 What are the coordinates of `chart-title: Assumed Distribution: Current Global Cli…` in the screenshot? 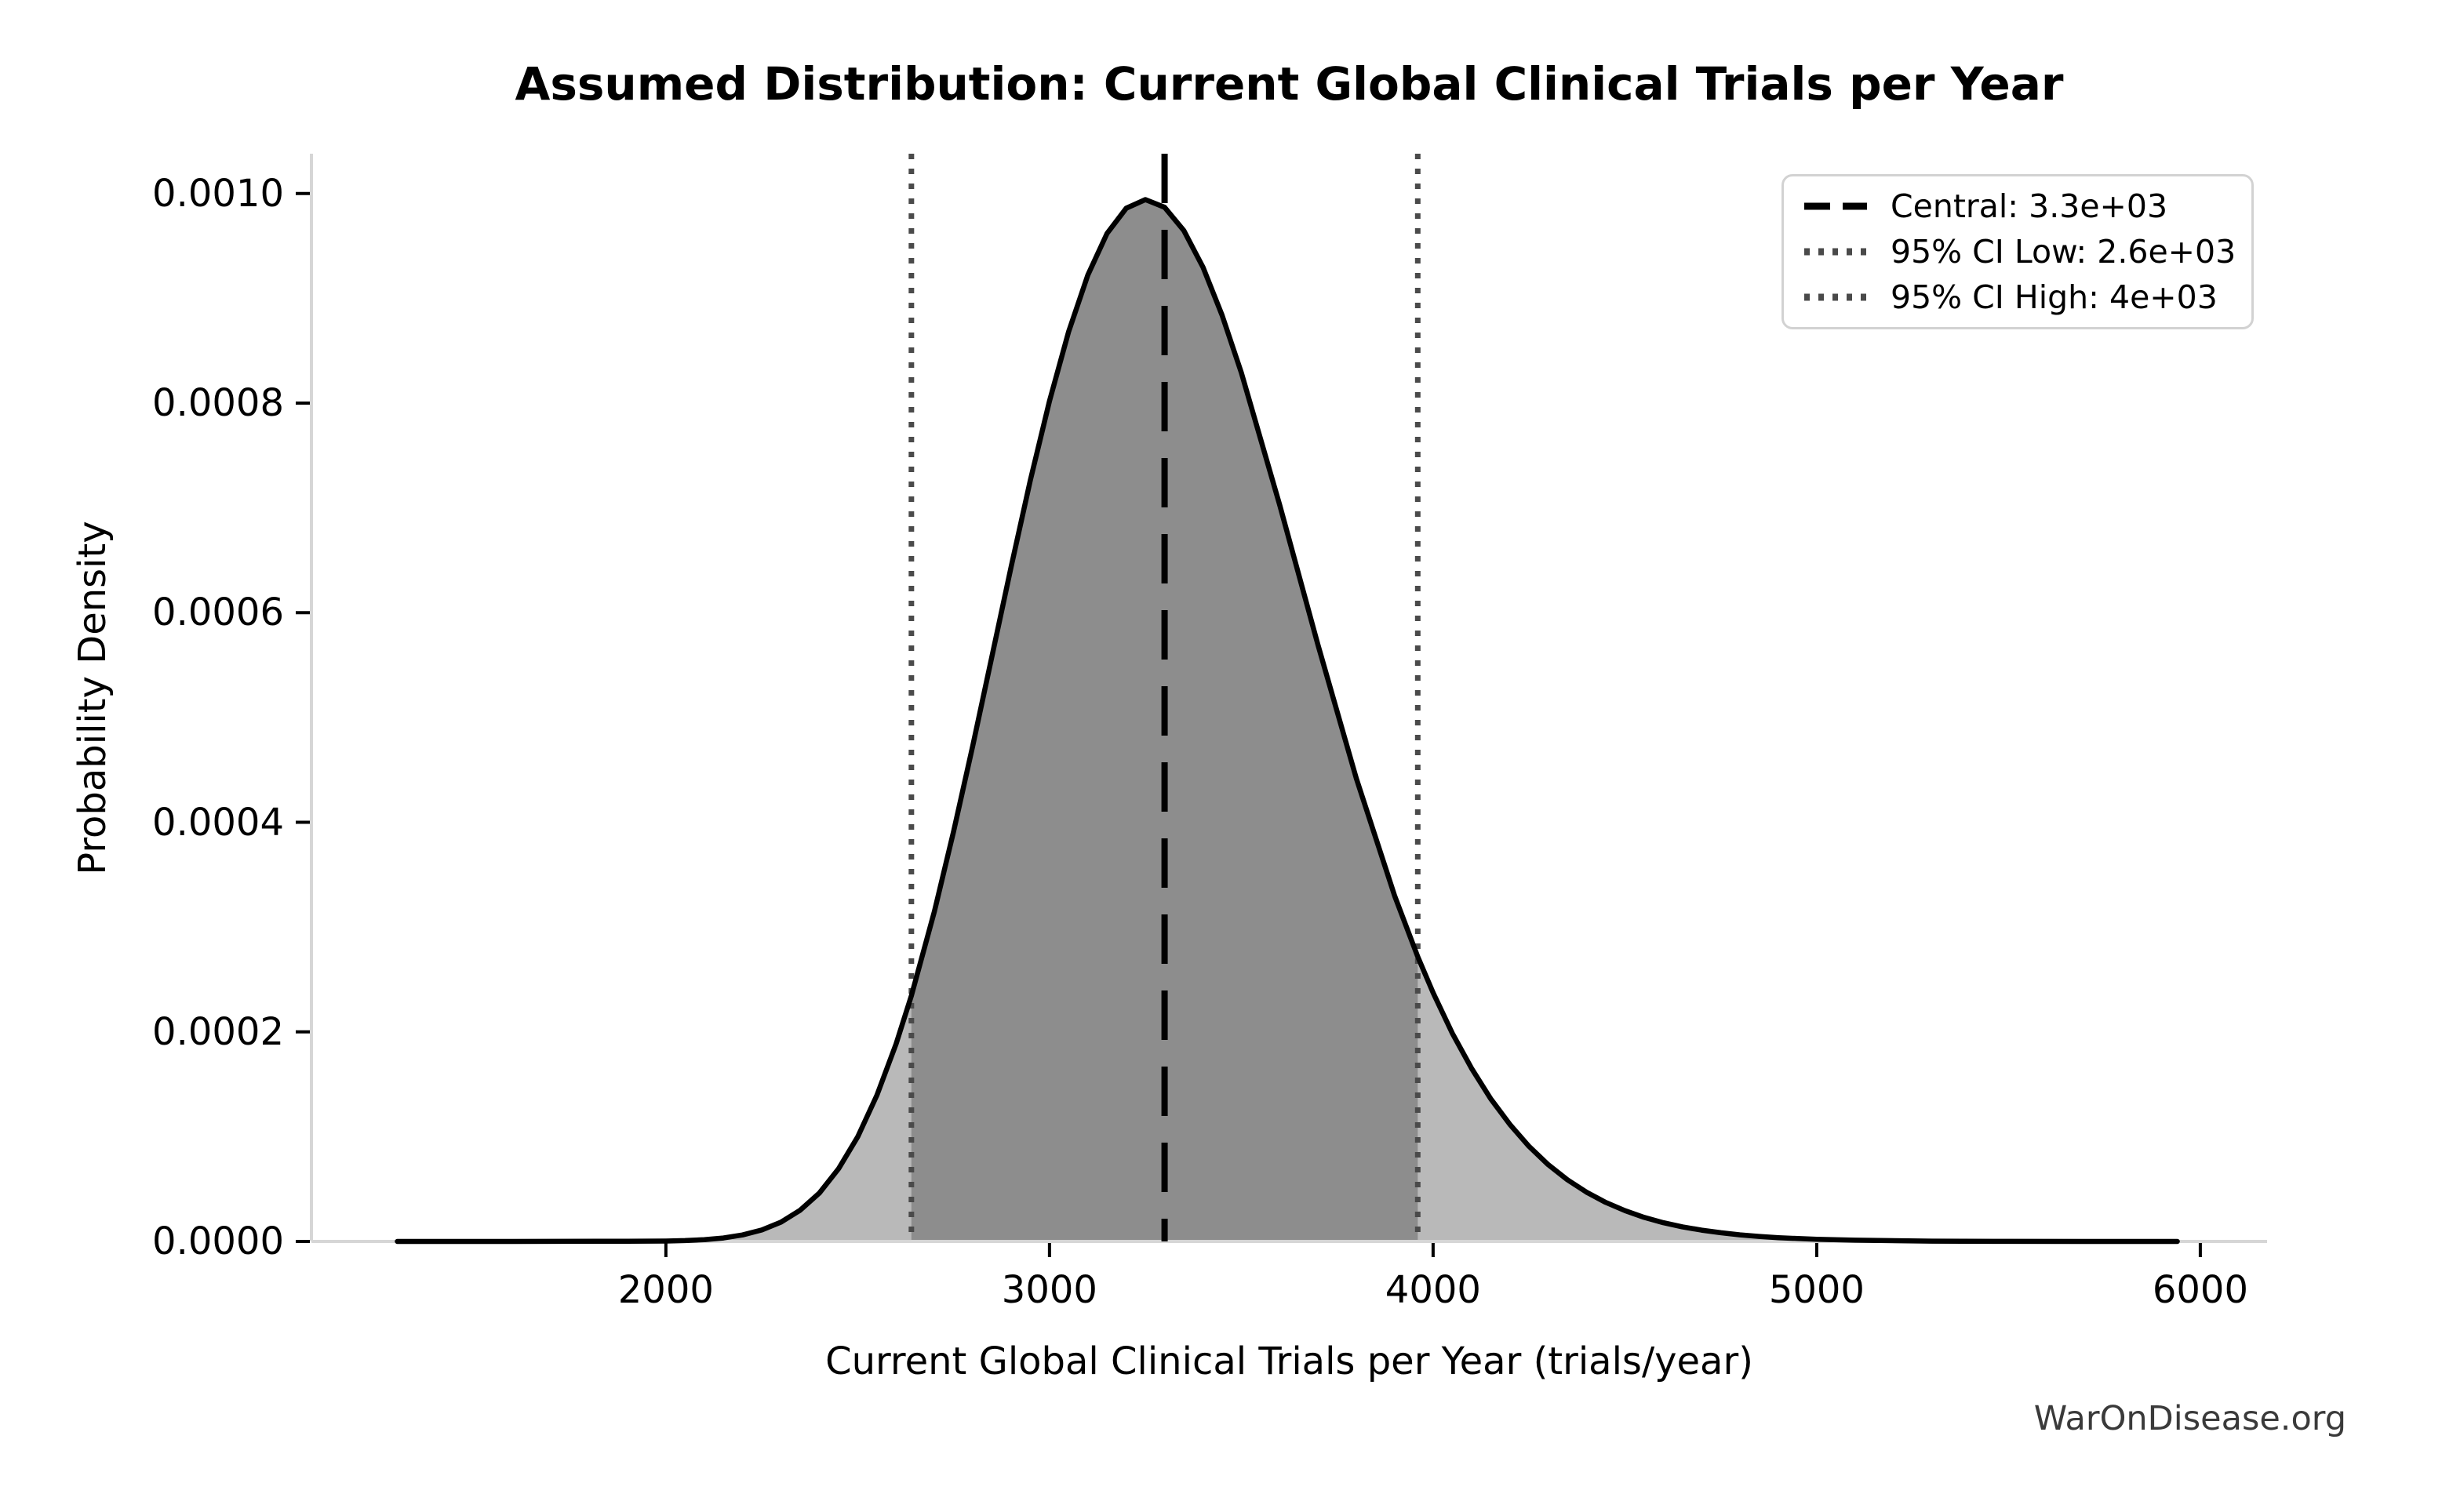 It's located at (1289, 84).